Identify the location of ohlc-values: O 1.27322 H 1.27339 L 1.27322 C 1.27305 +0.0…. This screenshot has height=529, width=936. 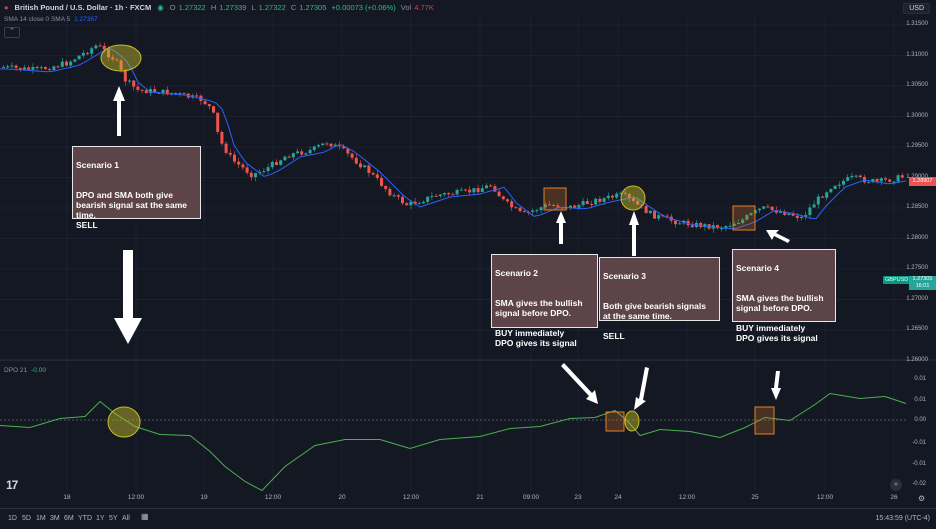
(301, 7).